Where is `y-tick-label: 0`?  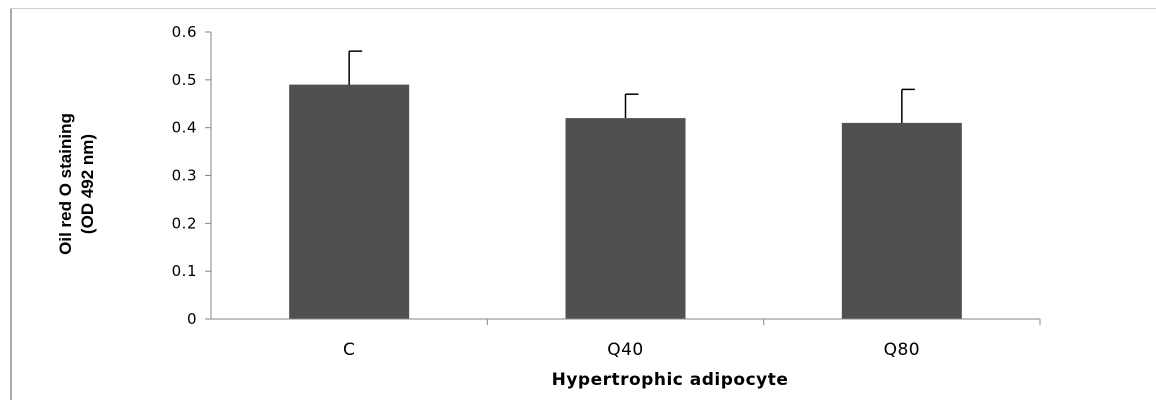 y-tick-label: 0 is located at coordinates (192, 319).